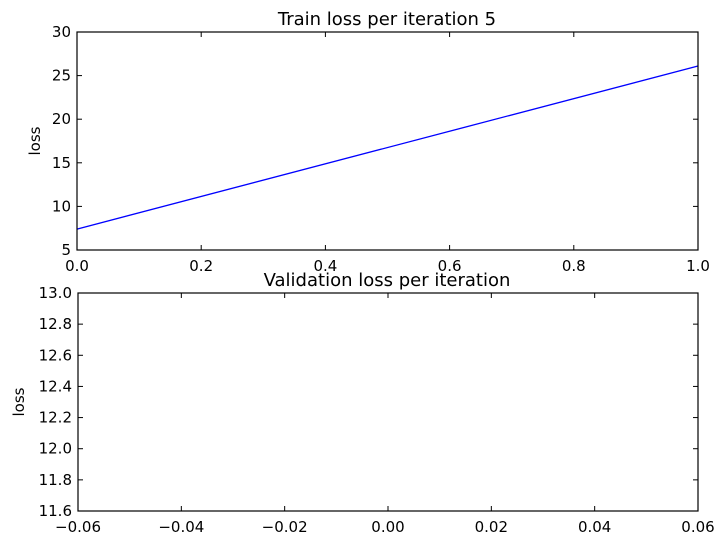  I want to click on y-tick-label: 12.6, so click(55, 355).